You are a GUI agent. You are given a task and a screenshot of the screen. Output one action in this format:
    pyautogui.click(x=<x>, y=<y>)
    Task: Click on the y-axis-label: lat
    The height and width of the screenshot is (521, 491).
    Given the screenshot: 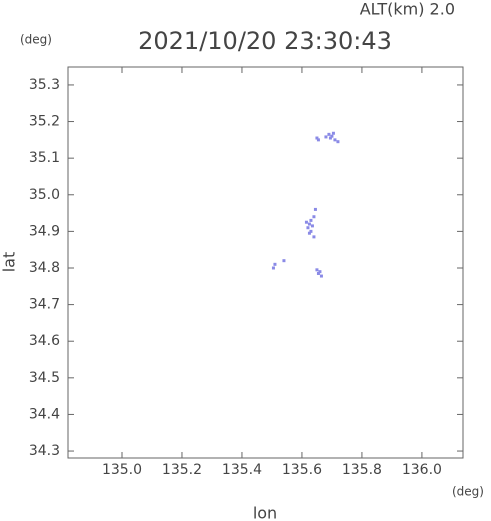 What is the action you would take?
    pyautogui.click(x=9, y=262)
    